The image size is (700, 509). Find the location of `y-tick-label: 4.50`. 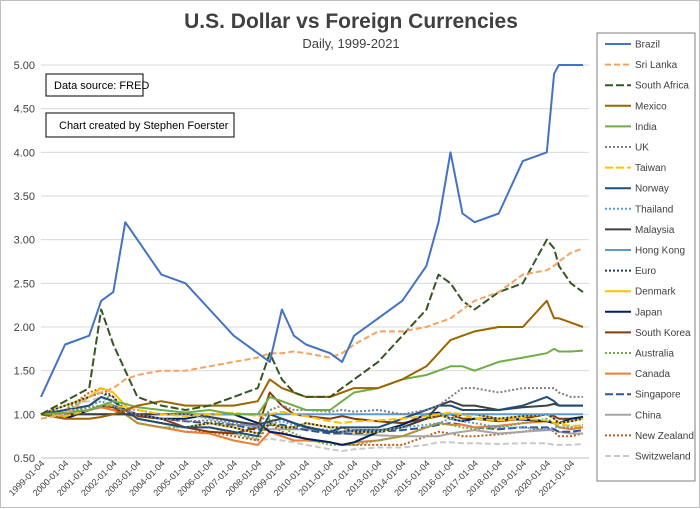

y-tick-label: 4.50 is located at coordinates (24, 110).